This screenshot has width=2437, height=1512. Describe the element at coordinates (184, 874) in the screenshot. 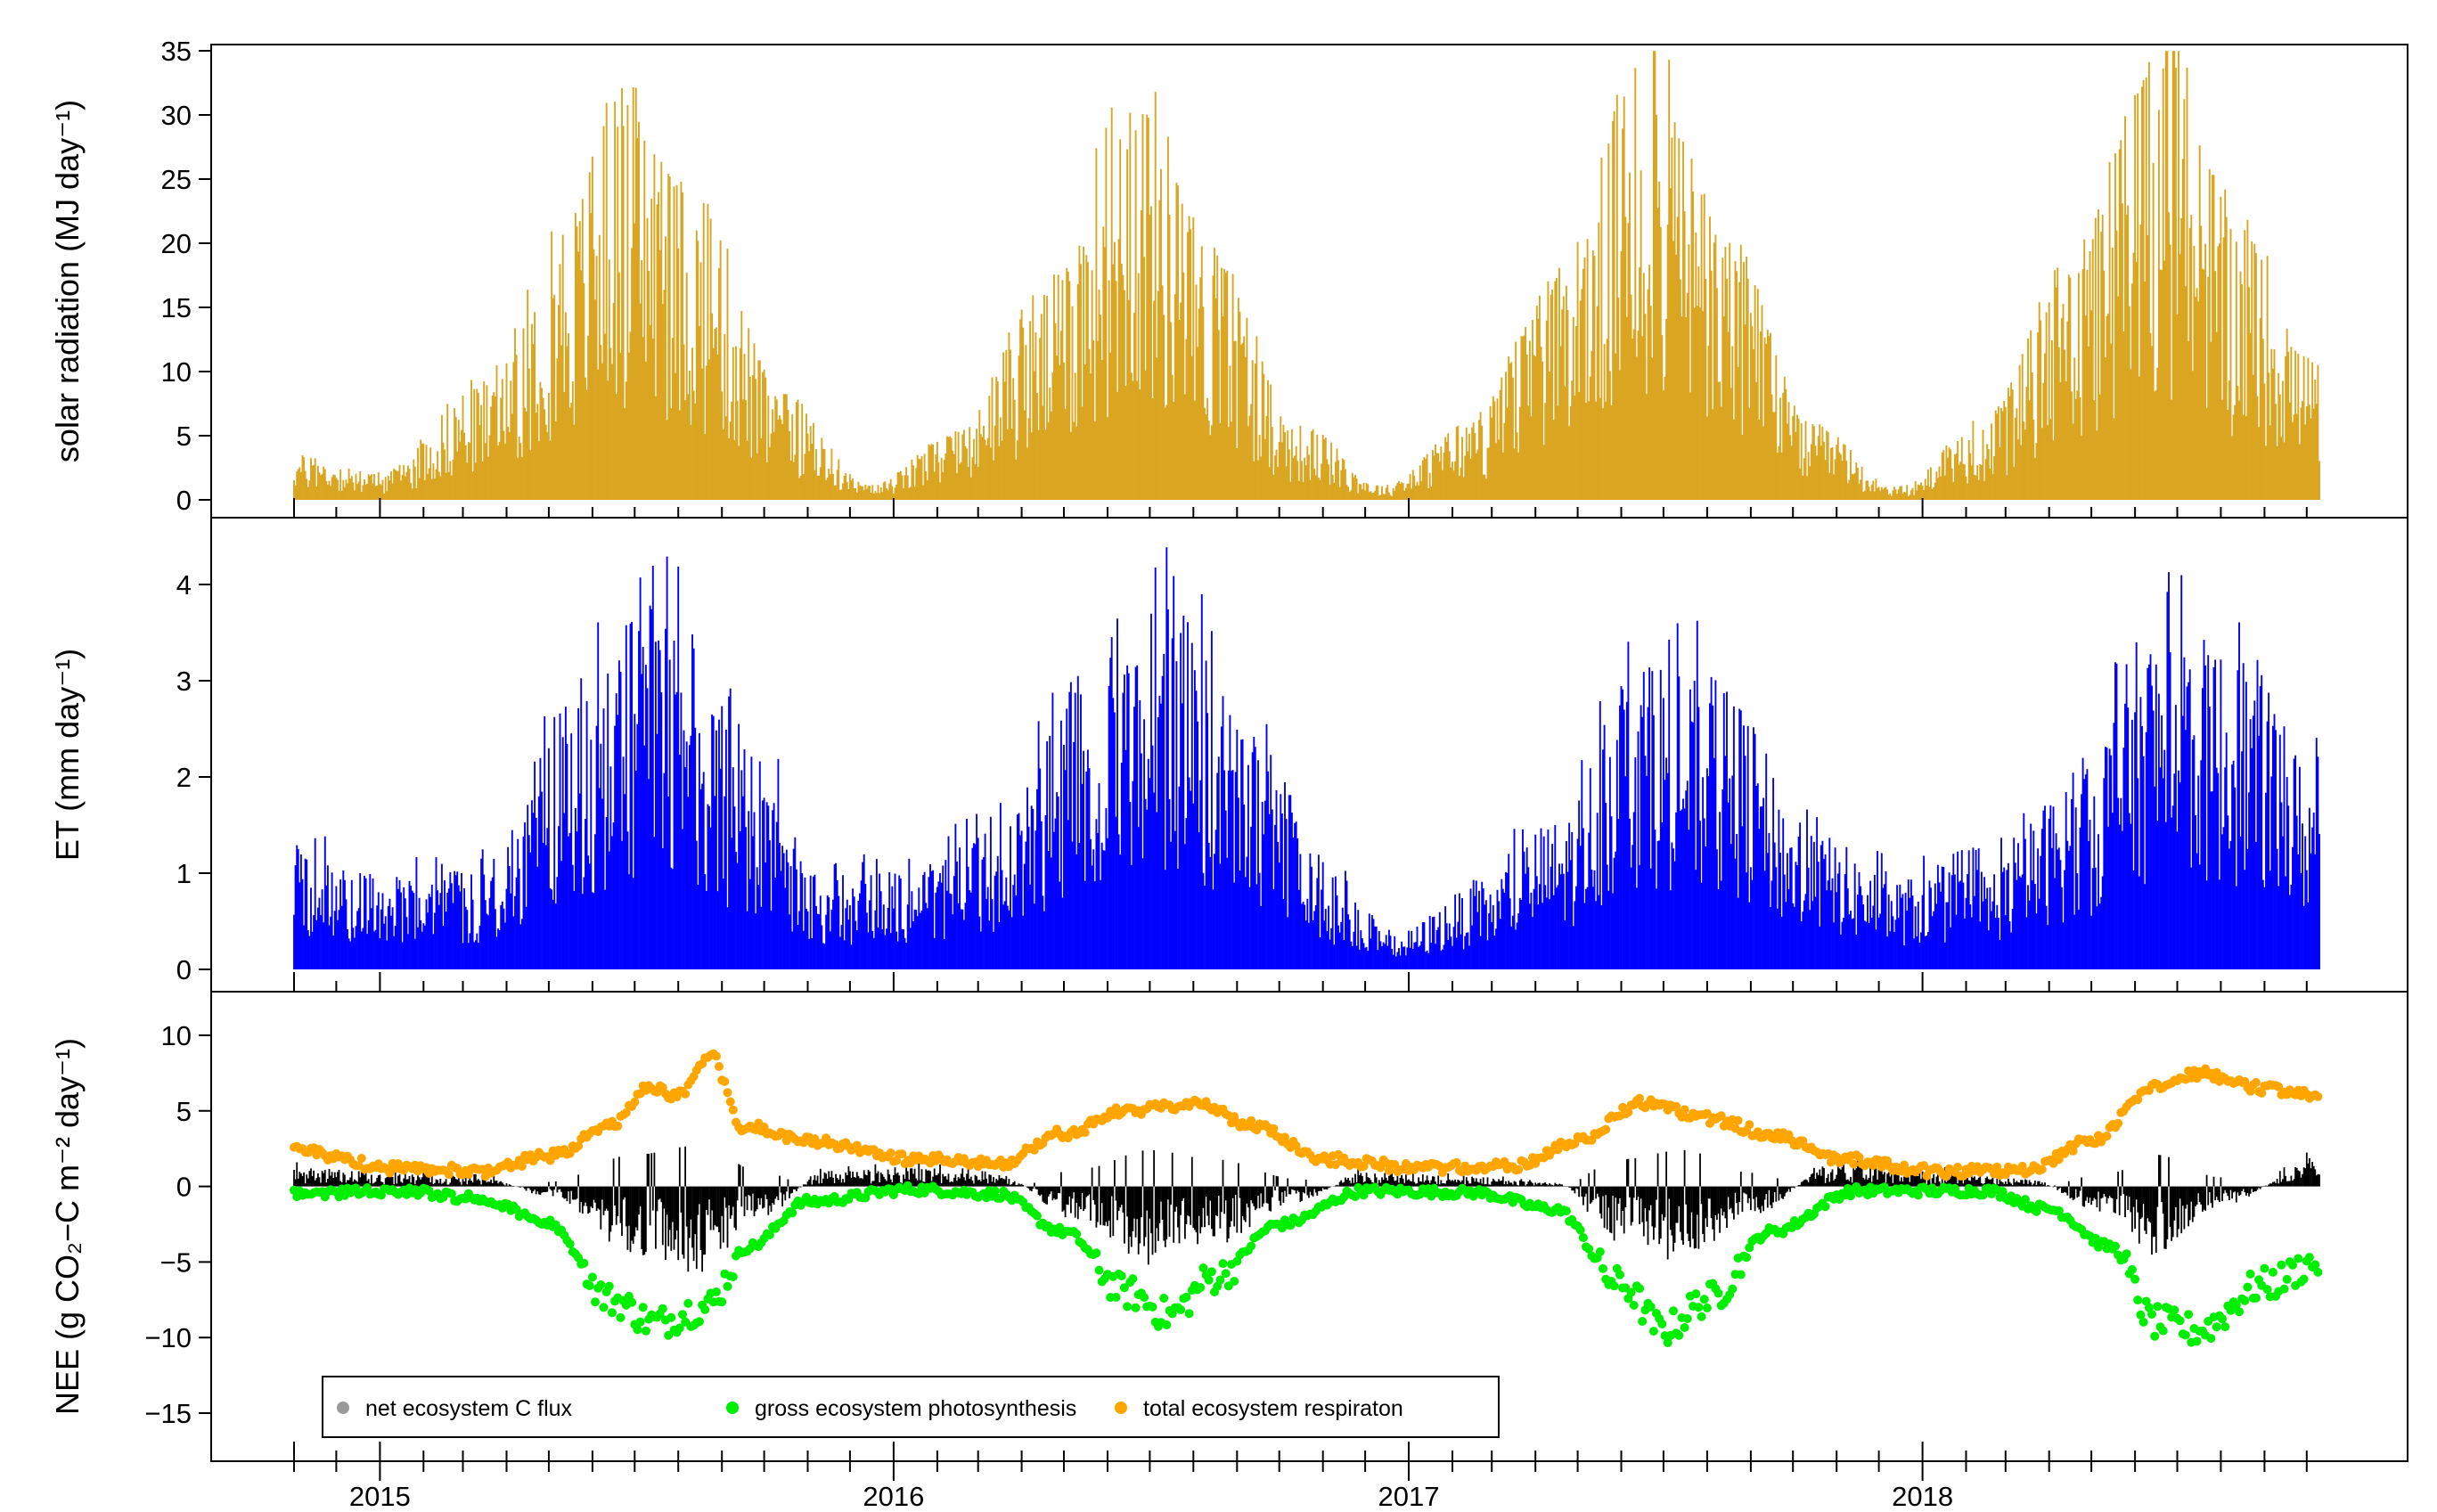

I see `y-tick-label: 1` at that location.